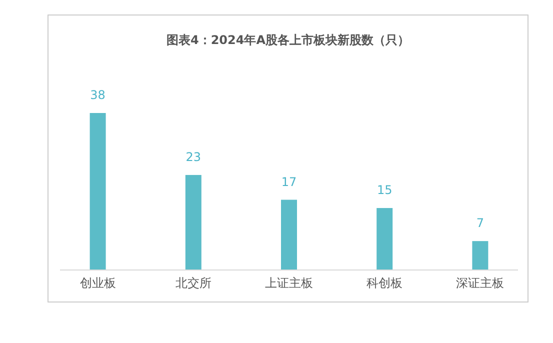 The height and width of the screenshot is (343, 553). Describe the element at coordinates (98, 283) in the screenshot. I see `x-tick-label: 创业板` at that location.